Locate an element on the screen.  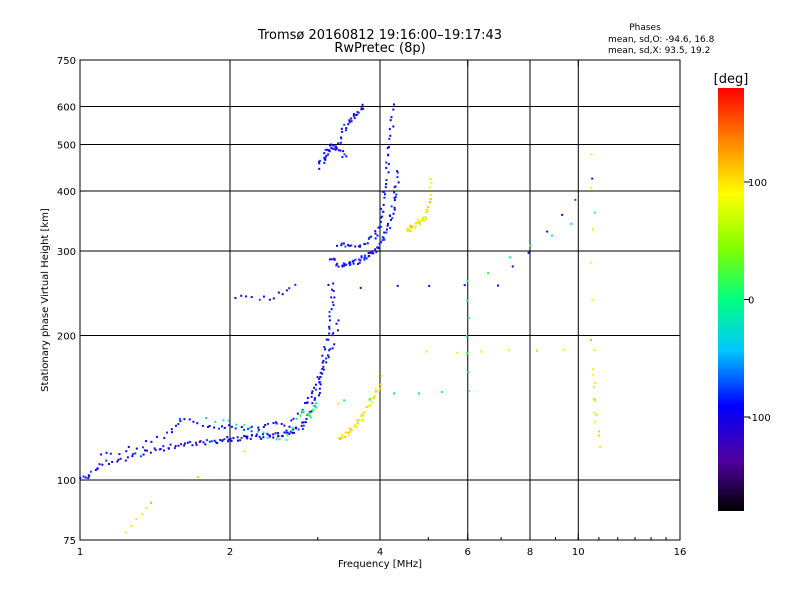
y-tick-label: 500 is located at coordinates (66, 146).